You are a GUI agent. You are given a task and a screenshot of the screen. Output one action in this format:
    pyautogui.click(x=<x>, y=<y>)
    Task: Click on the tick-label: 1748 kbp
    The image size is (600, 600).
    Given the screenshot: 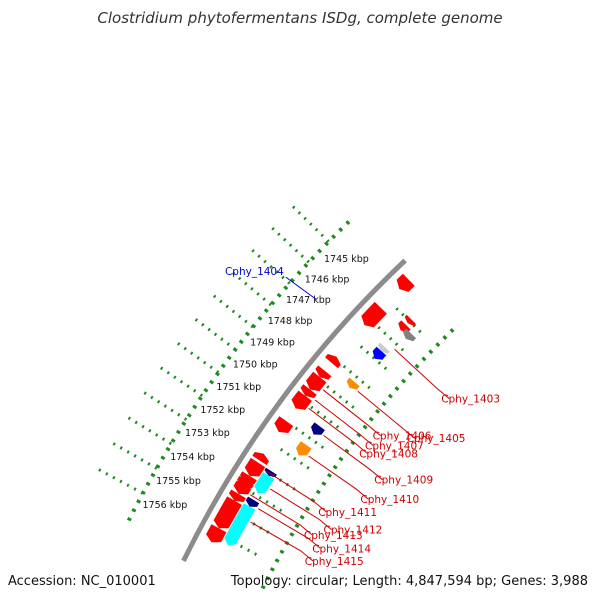 What is the action you would take?
    pyautogui.click(x=290, y=321)
    